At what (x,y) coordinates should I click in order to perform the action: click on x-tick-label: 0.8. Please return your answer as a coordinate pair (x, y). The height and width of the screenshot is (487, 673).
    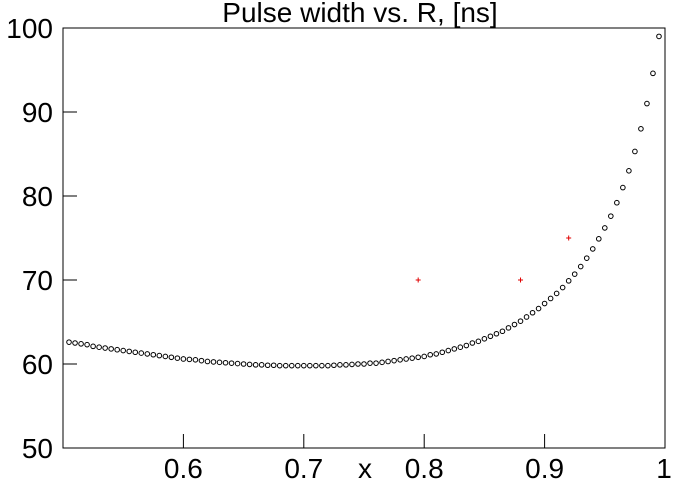
    Looking at the image, I should click on (424, 468).